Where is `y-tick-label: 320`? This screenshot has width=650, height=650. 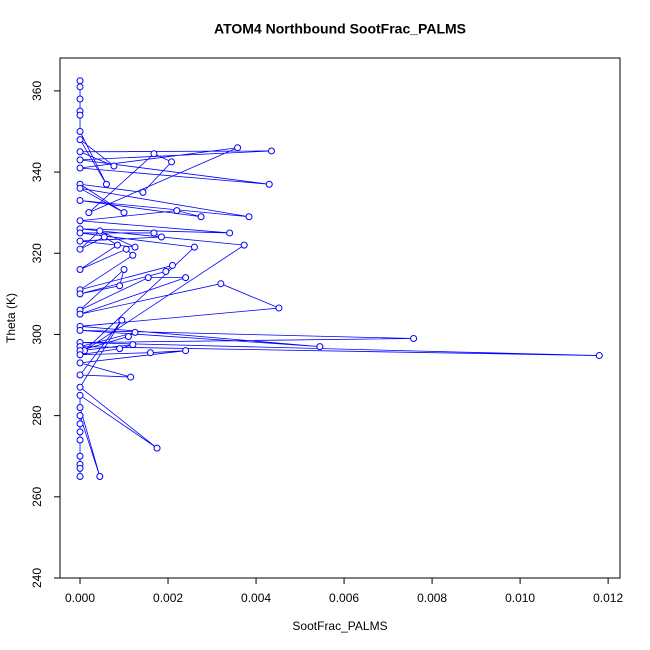 y-tick-label: 320 is located at coordinates (37, 253).